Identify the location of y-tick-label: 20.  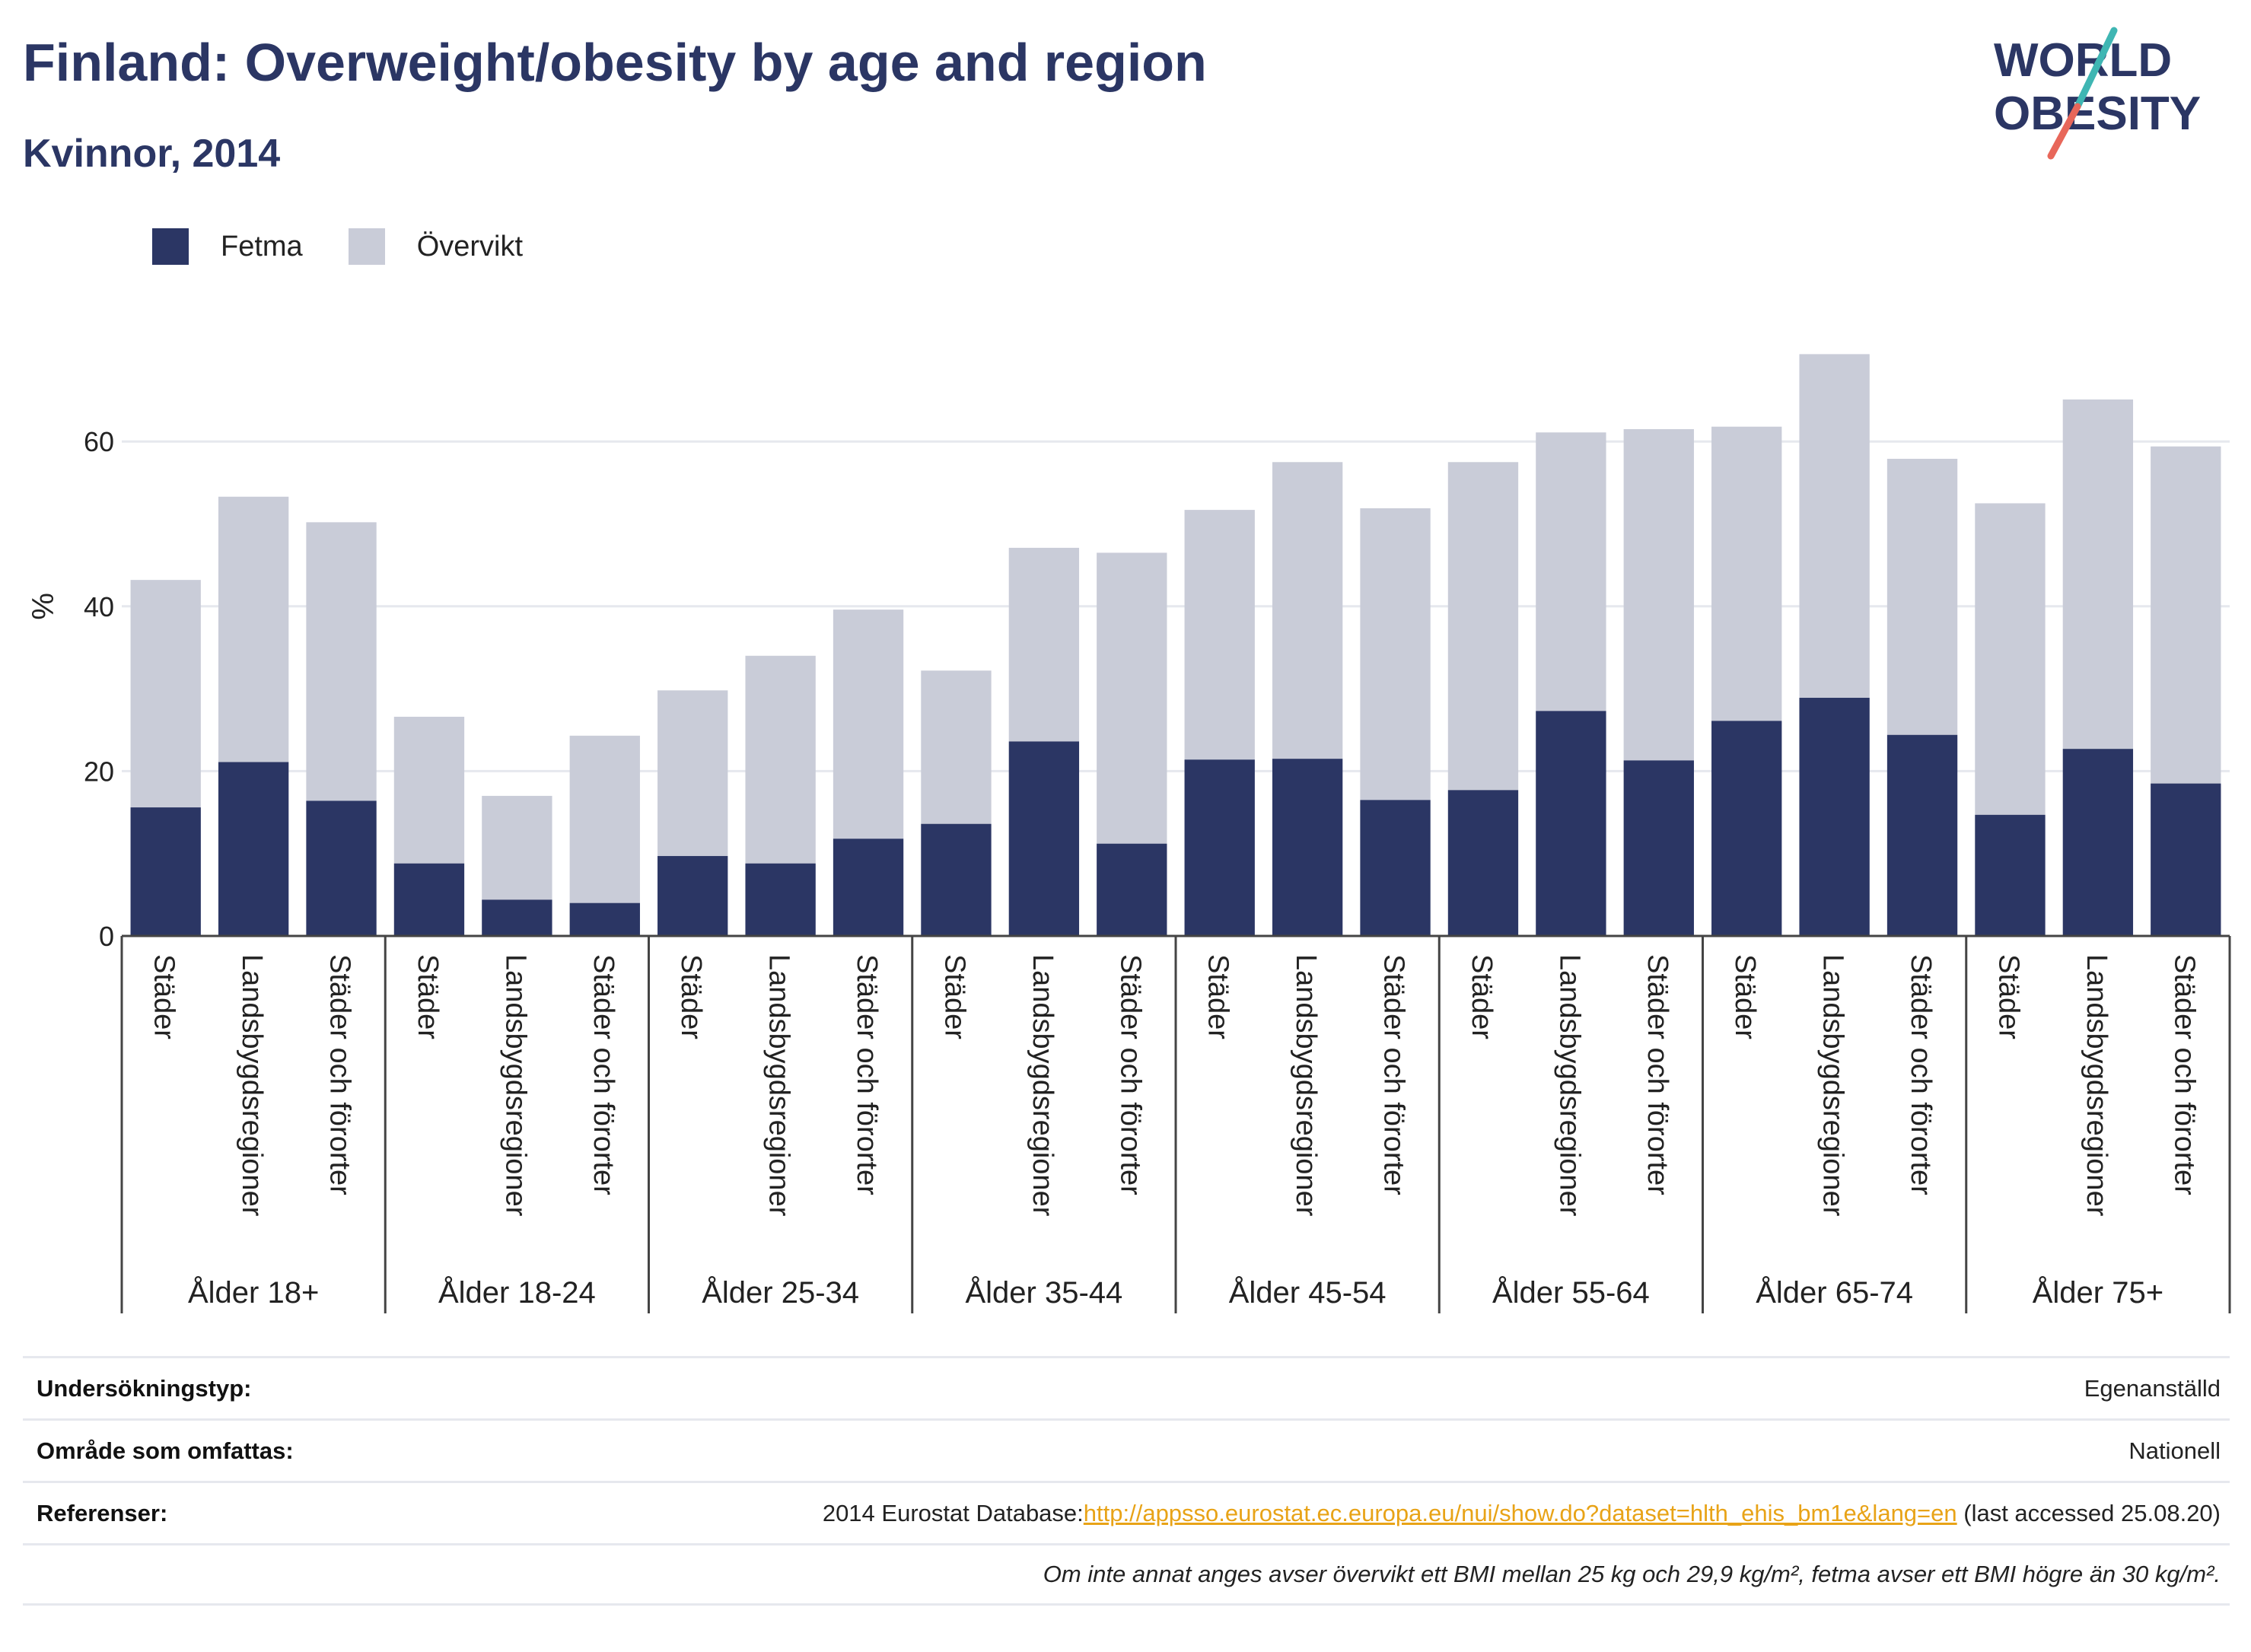
(99, 771).